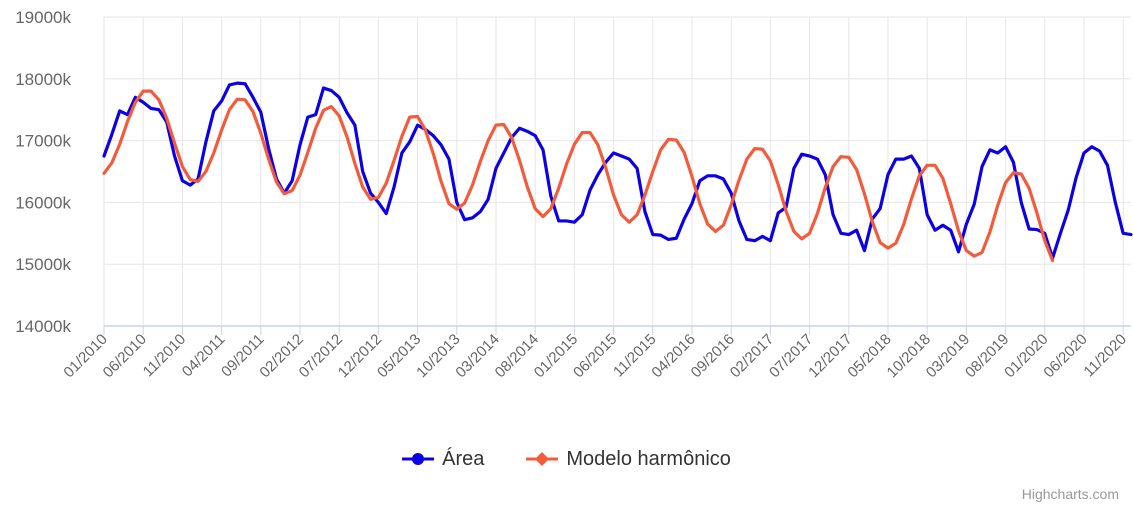 The height and width of the screenshot is (508, 1133). What do you see at coordinates (43, 141) in the screenshot?
I see `y-tick-label: 17000k` at bounding box center [43, 141].